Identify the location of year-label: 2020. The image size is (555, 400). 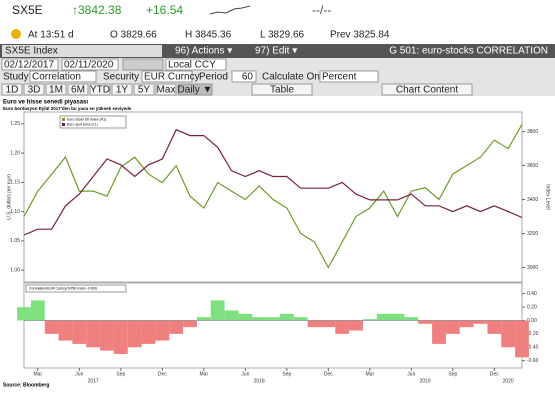
(508, 381).